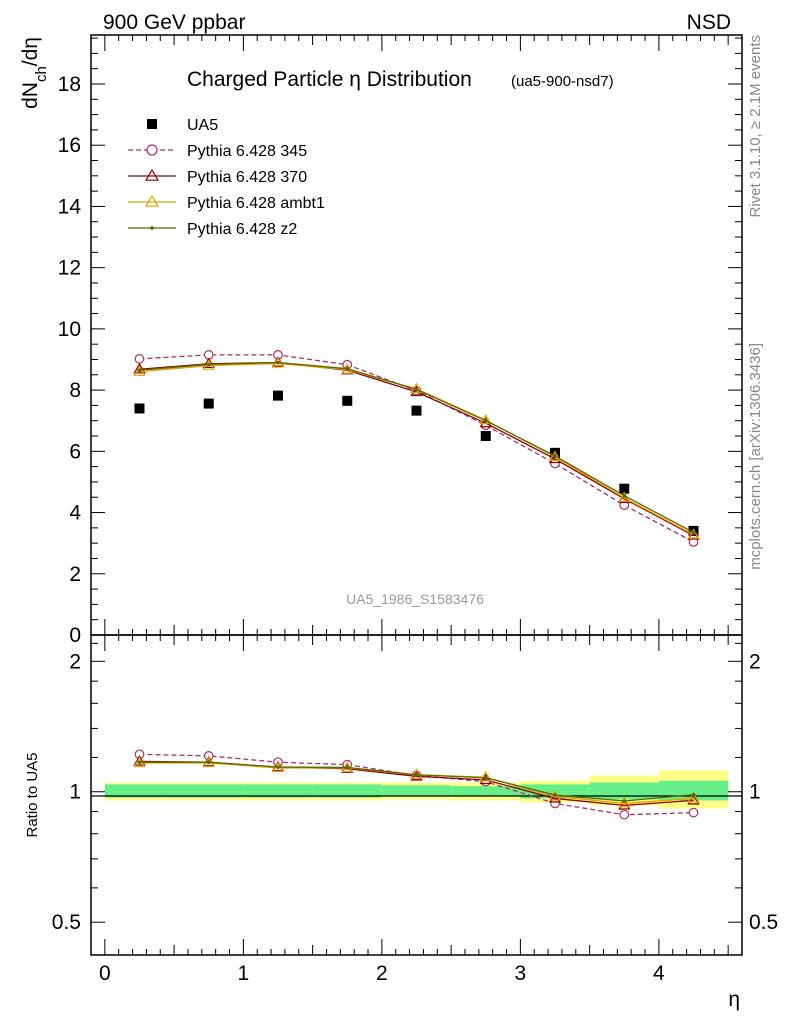  Describe the element at coordinates (521, 973) in the screenshot. I see `x-tick-label: 3` at that location.